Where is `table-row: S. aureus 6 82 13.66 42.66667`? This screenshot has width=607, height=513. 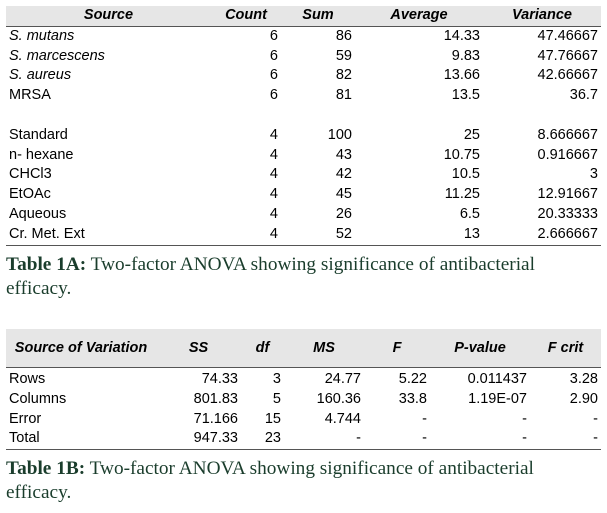
table-row: S. aureus 6 82 13.66 42.66667 is located at coordinates (303, 76).